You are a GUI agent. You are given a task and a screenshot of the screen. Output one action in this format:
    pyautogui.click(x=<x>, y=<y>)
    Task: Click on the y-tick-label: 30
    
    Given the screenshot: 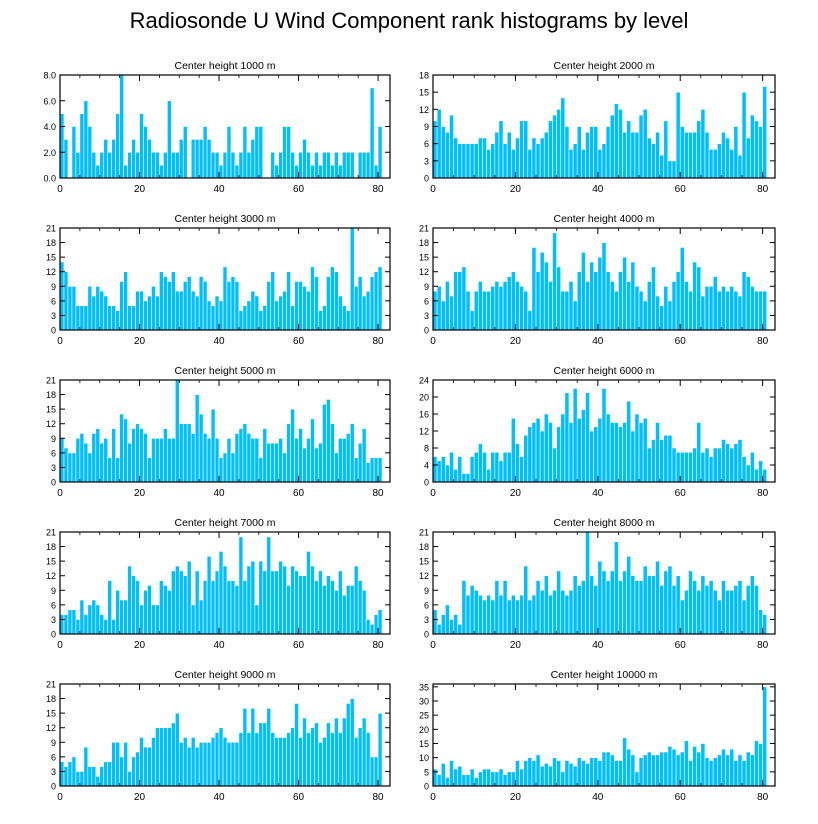 What is the action you would take?
    pyautogui.click(x=424, y=702)
    